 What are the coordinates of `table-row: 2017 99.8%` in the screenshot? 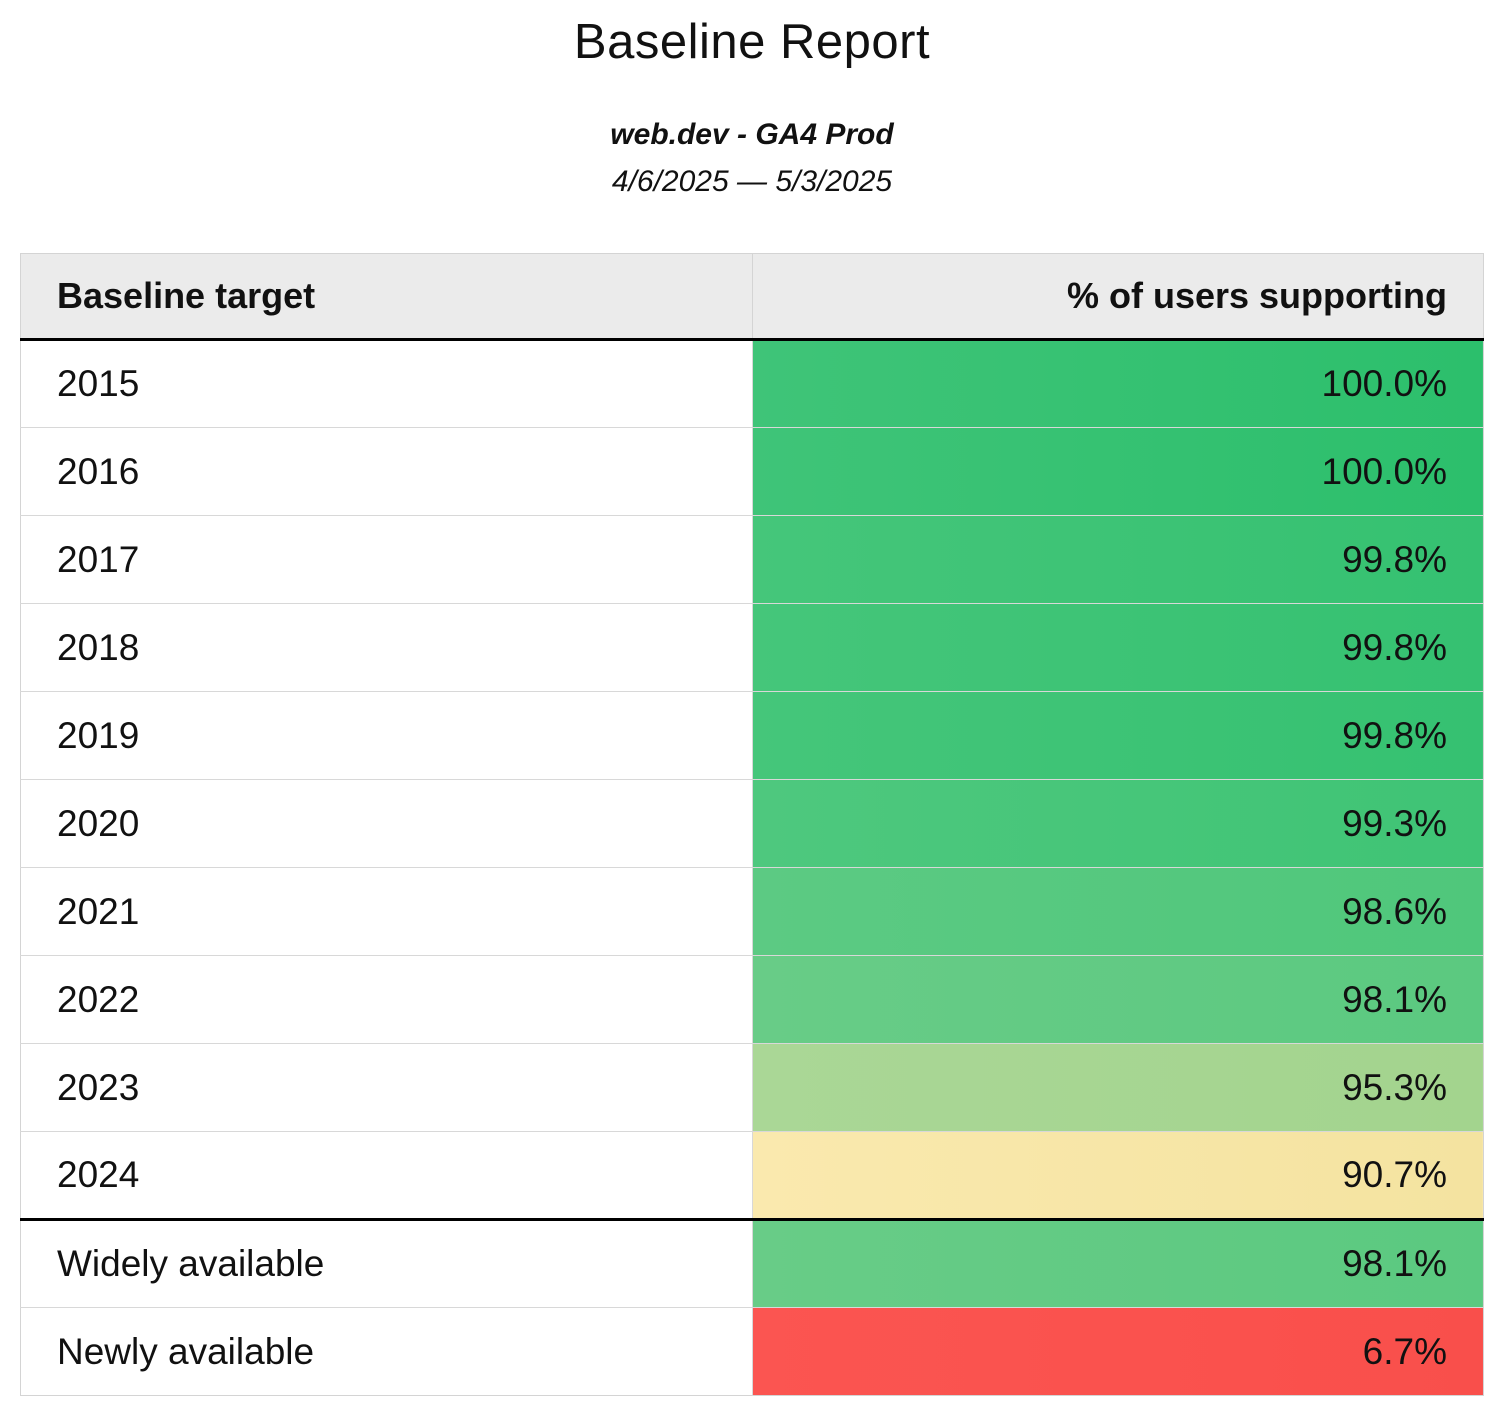 It's located at (752, 559).